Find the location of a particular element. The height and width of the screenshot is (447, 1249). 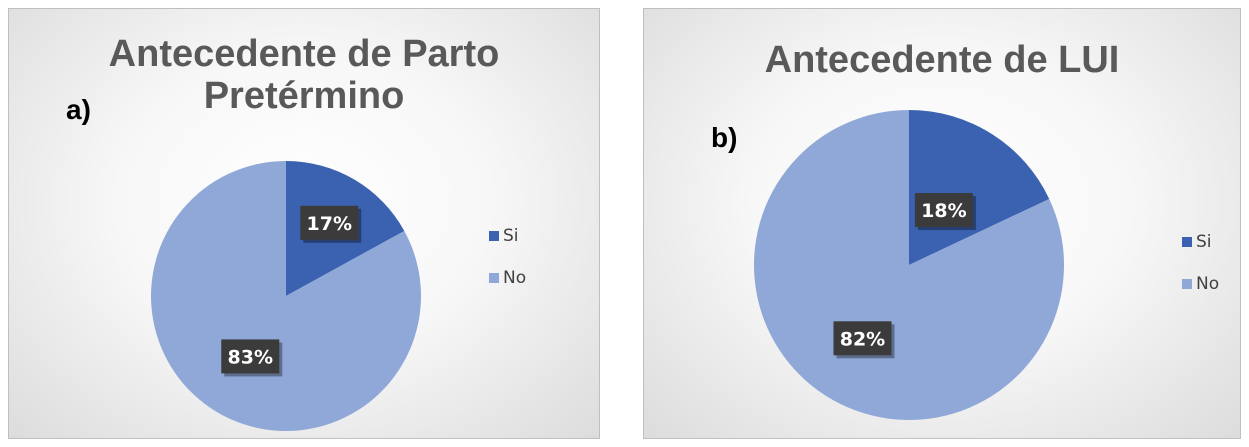

chart-title-b-line-1: Antecedente de LUI is located at coordinates (942, 60).